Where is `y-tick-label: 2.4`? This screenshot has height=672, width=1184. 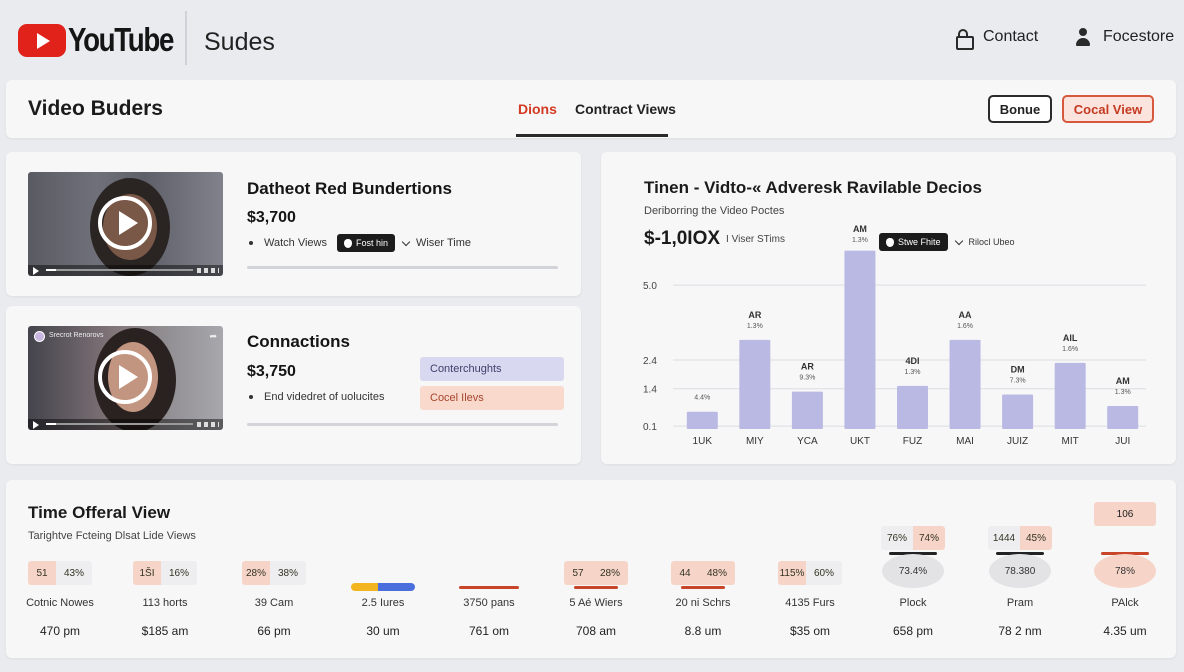
y-tick-label: 2.4 is located at coordinates (650, 361).